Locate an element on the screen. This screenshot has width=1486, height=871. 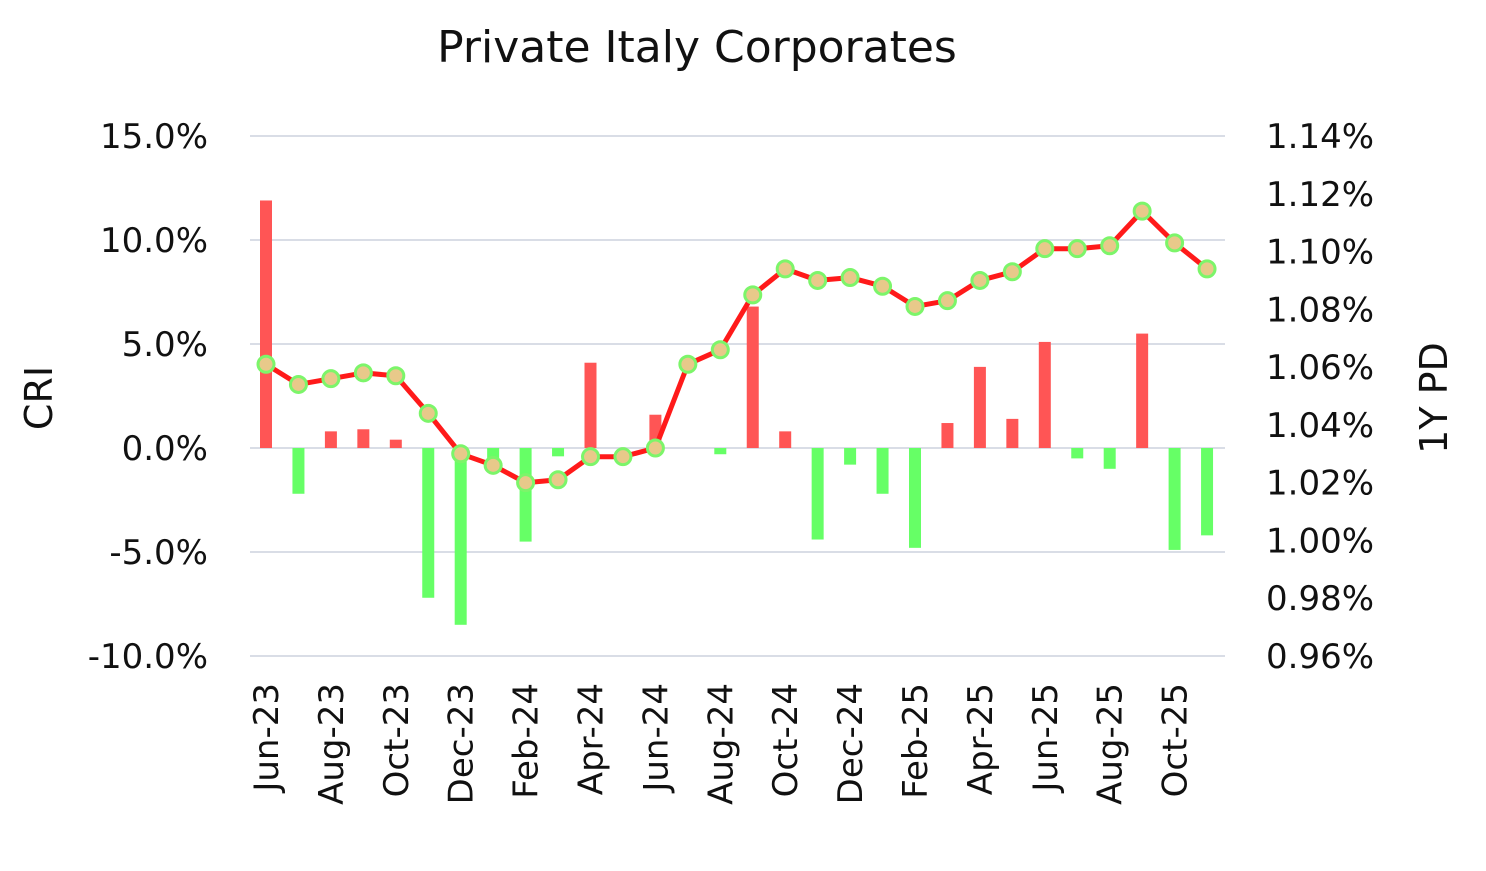
right-tick-label: 1.12% is located at coordinates (1320, 195).